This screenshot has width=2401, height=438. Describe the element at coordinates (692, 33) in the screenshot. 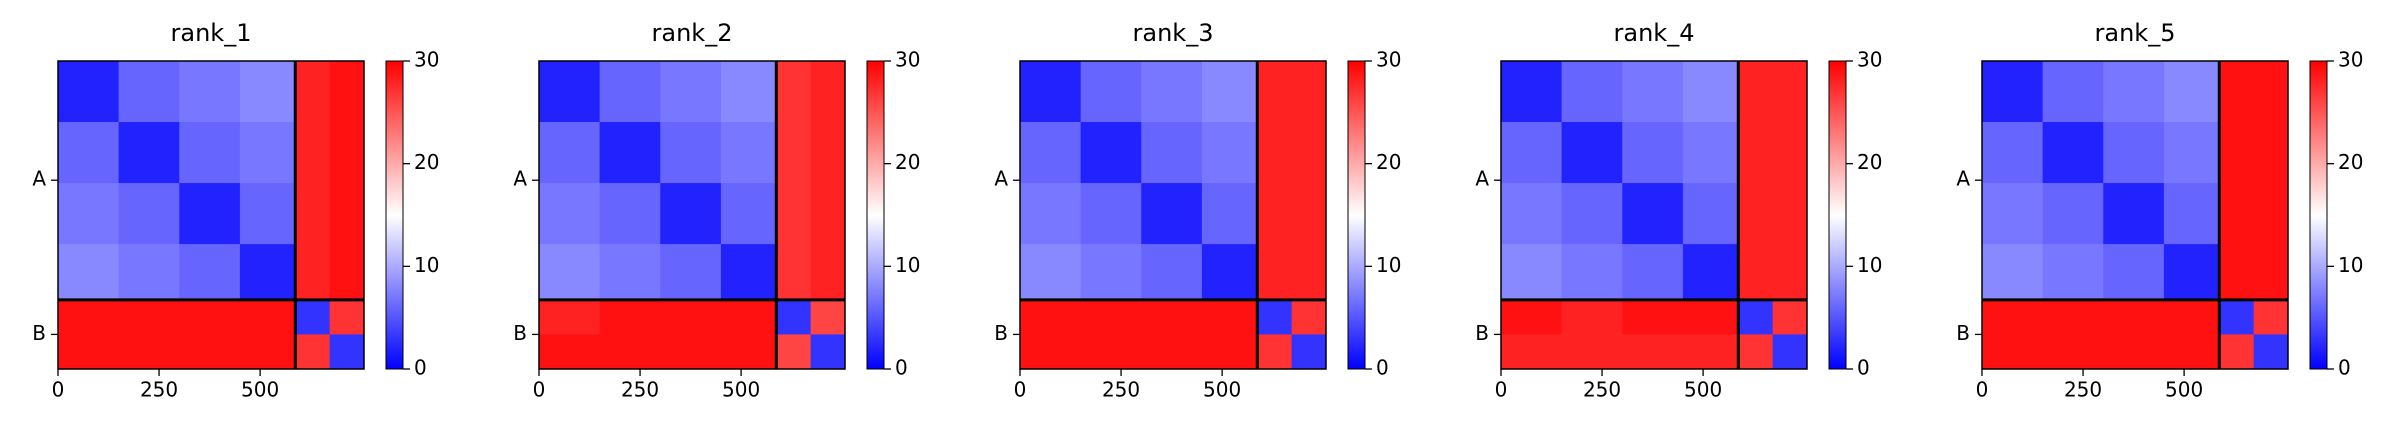

I see `chart-title: rank_2` at that location.